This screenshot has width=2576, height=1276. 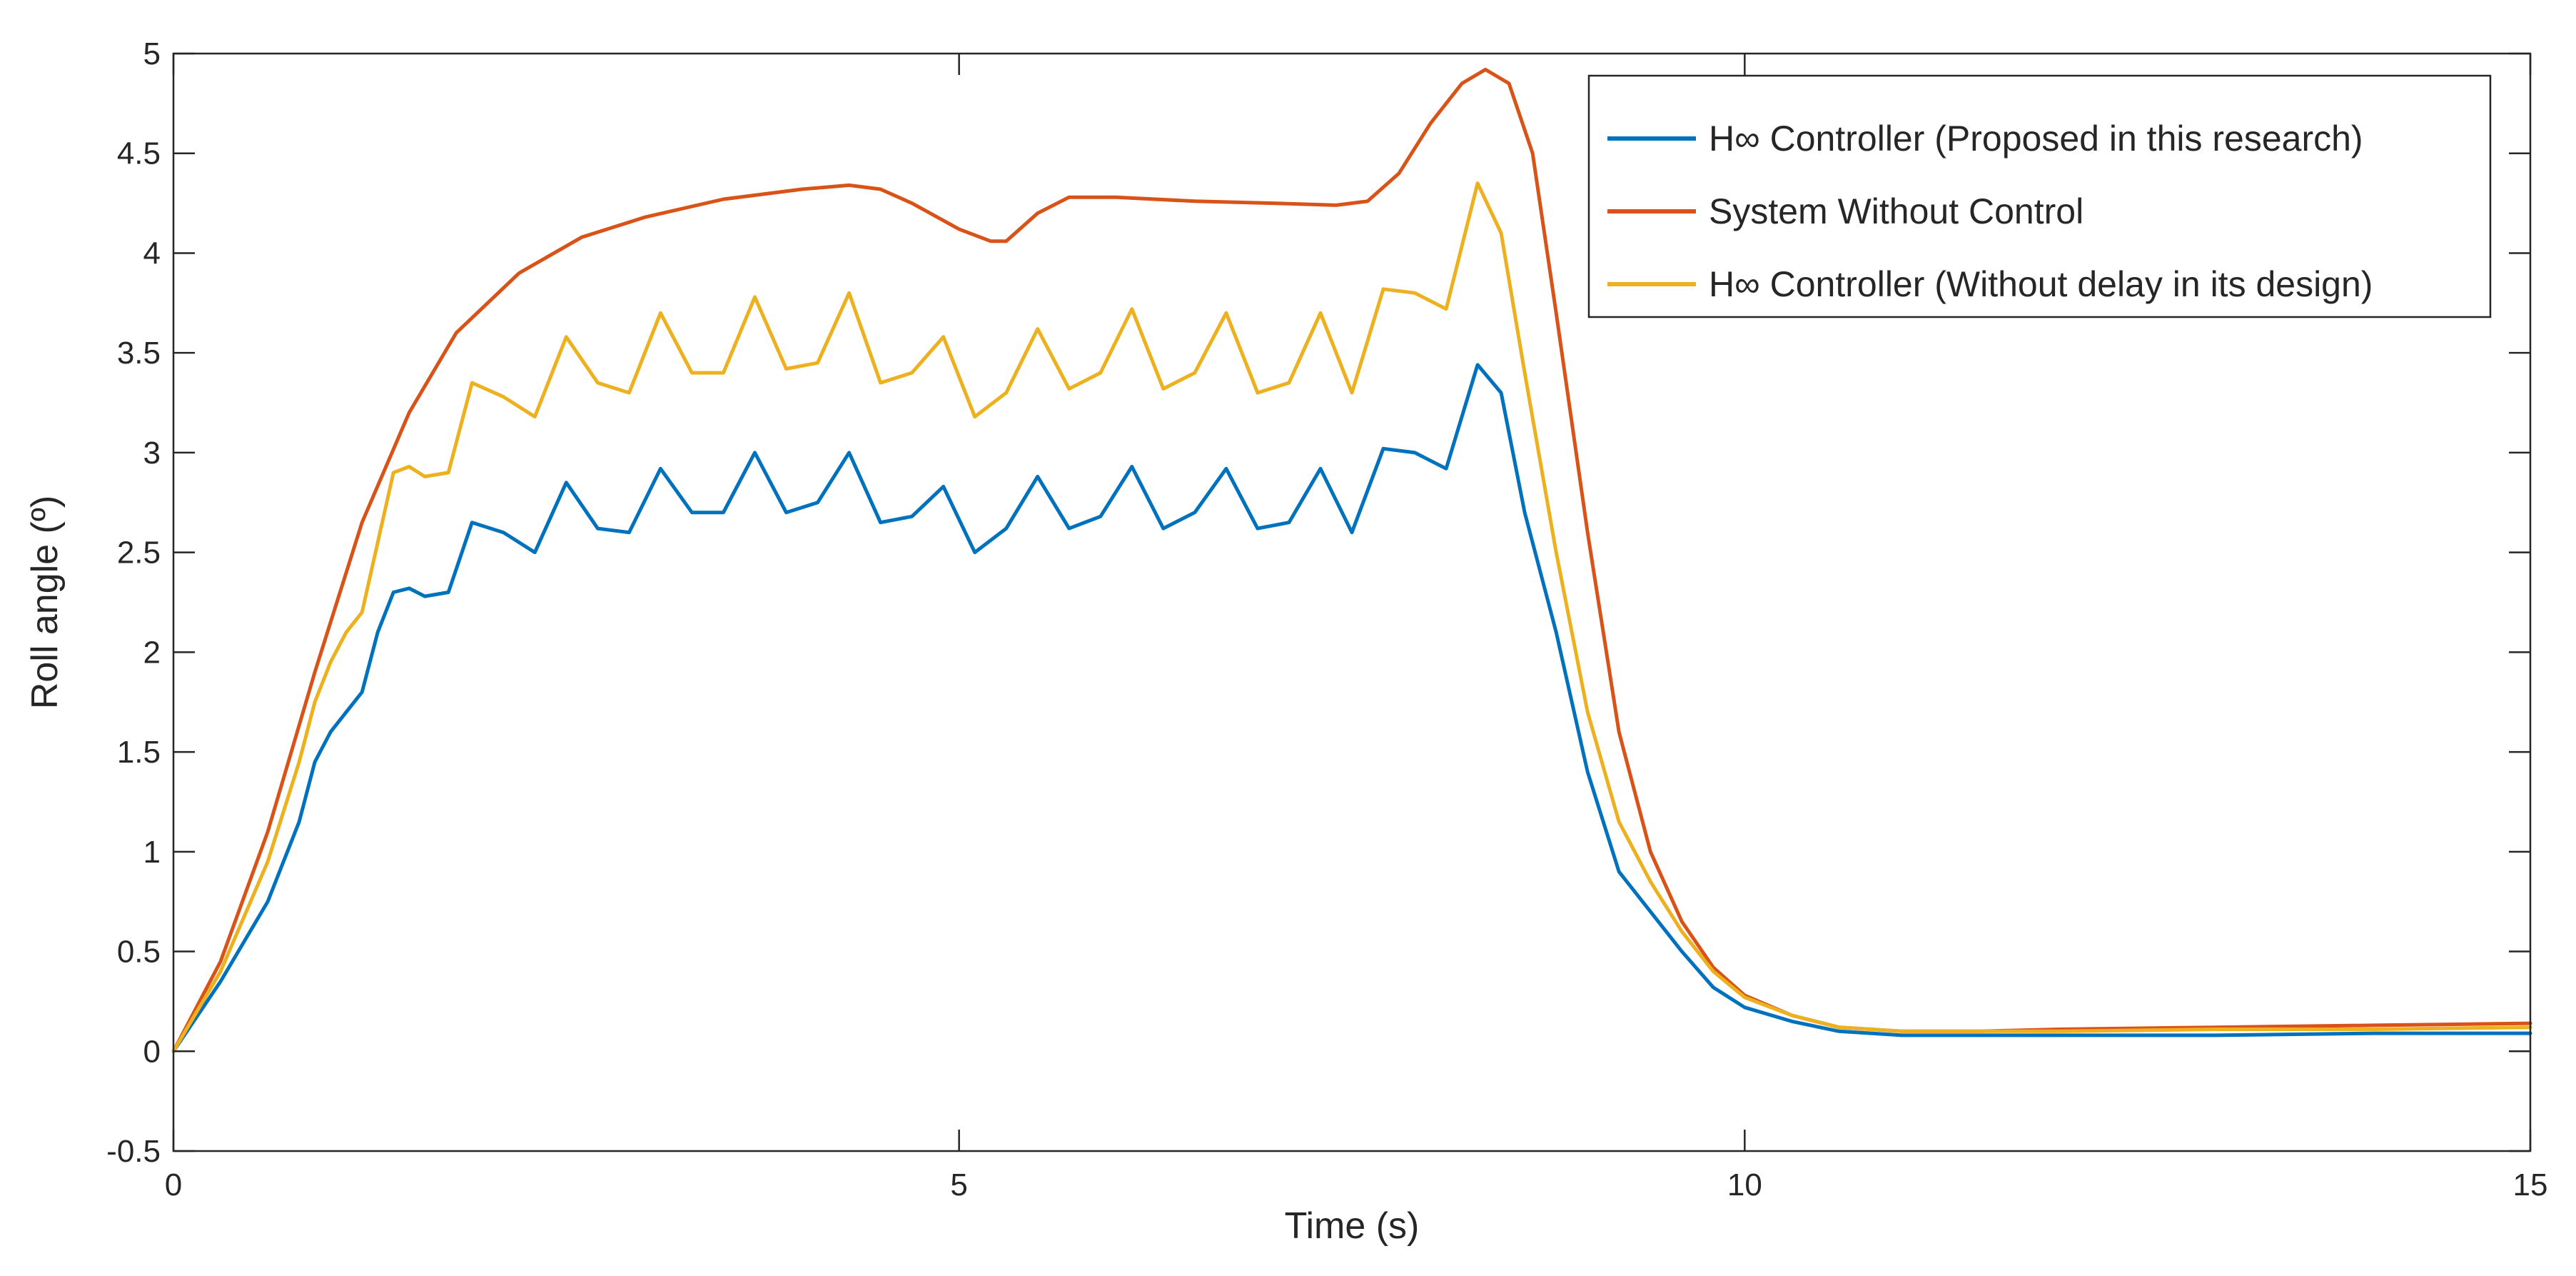 What do you see at coordinates (173, 1184) in the screenshot?
I see `x-tick-label: 0` at bounding box center [173, 1184].